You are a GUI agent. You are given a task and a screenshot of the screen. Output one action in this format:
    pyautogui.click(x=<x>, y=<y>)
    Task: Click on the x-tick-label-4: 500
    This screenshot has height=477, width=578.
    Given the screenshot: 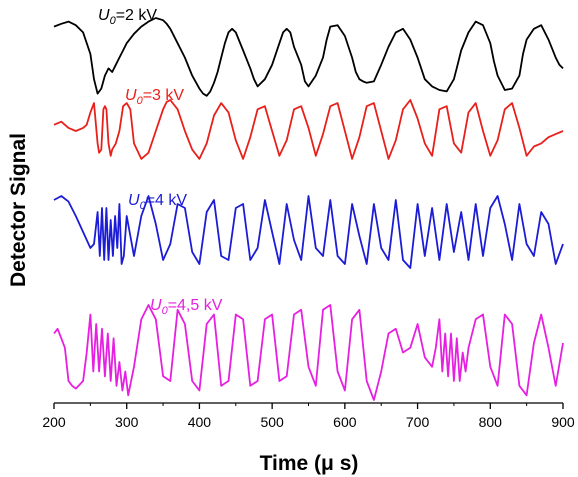 What is the action you would take?
    pyautogui.click(x=272, y=422)
    